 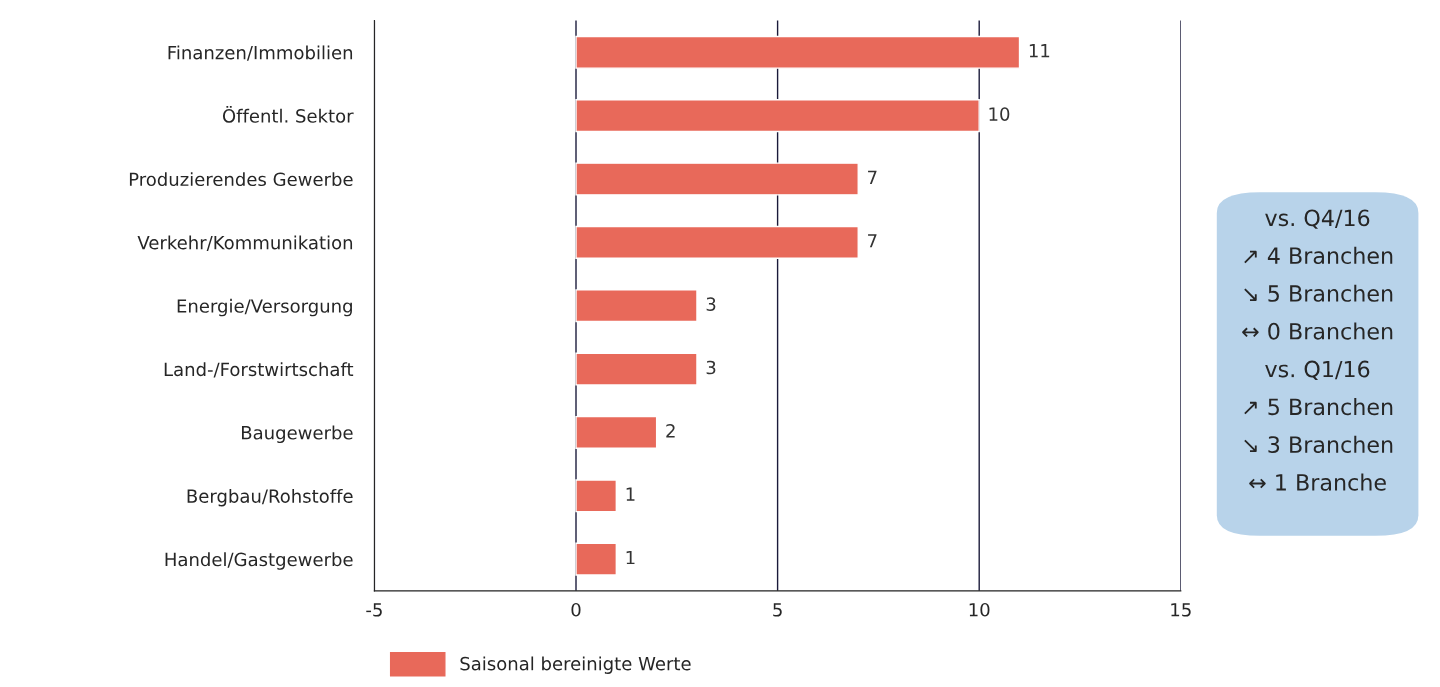 What do you see at coordinates (1318, 407) in the screenshot?
I see `text: ↗ 5 Branchen` at bounding box center [1318, 407].